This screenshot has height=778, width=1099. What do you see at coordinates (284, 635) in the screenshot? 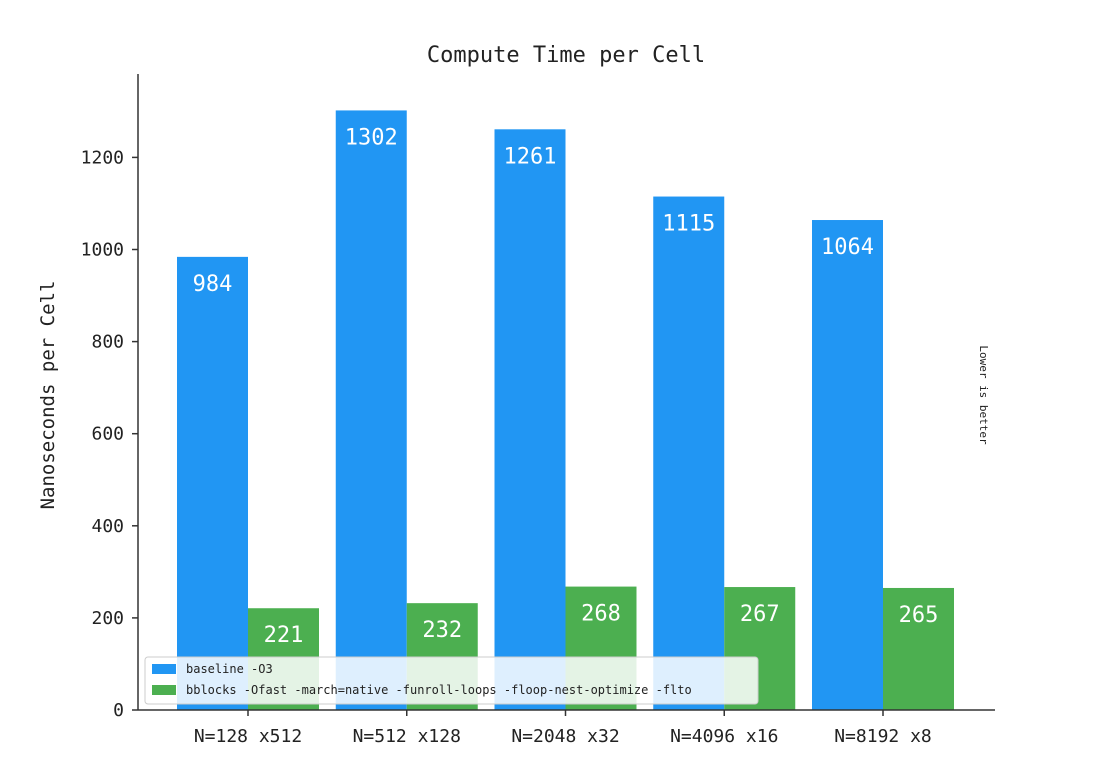
I see `bar-label-bblocks-0: 221` at bounding box center [284, 635].